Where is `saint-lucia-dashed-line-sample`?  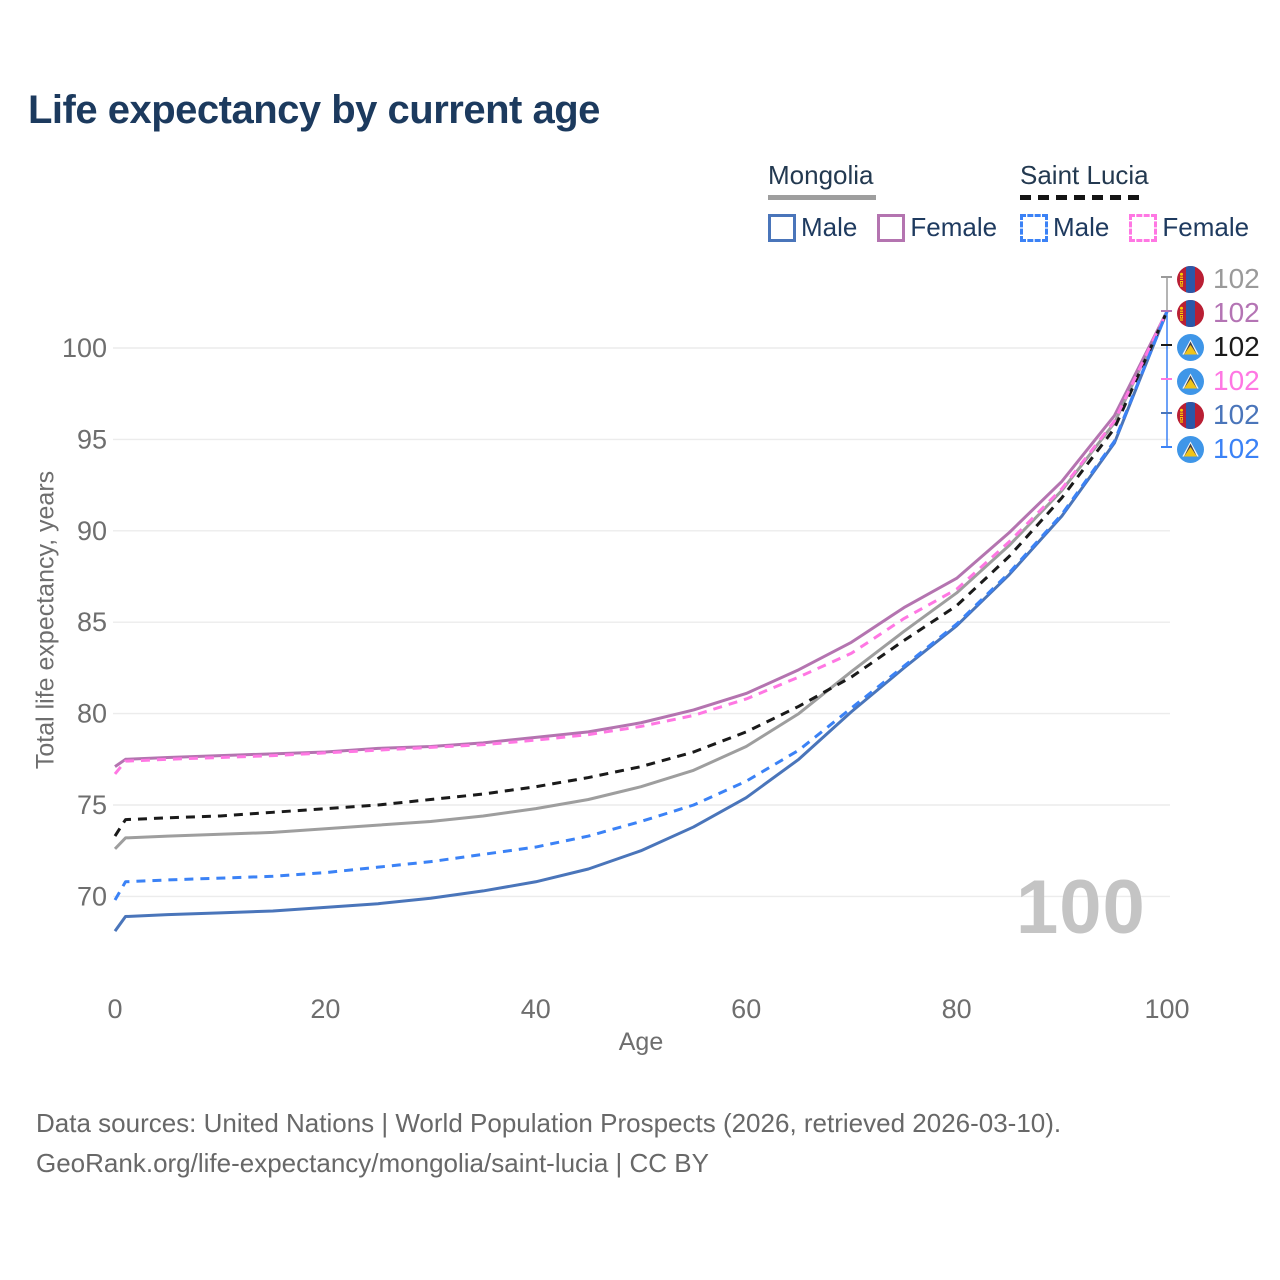
saint-lucia-dashed-line-sample is located at coordinates (1082, 197).